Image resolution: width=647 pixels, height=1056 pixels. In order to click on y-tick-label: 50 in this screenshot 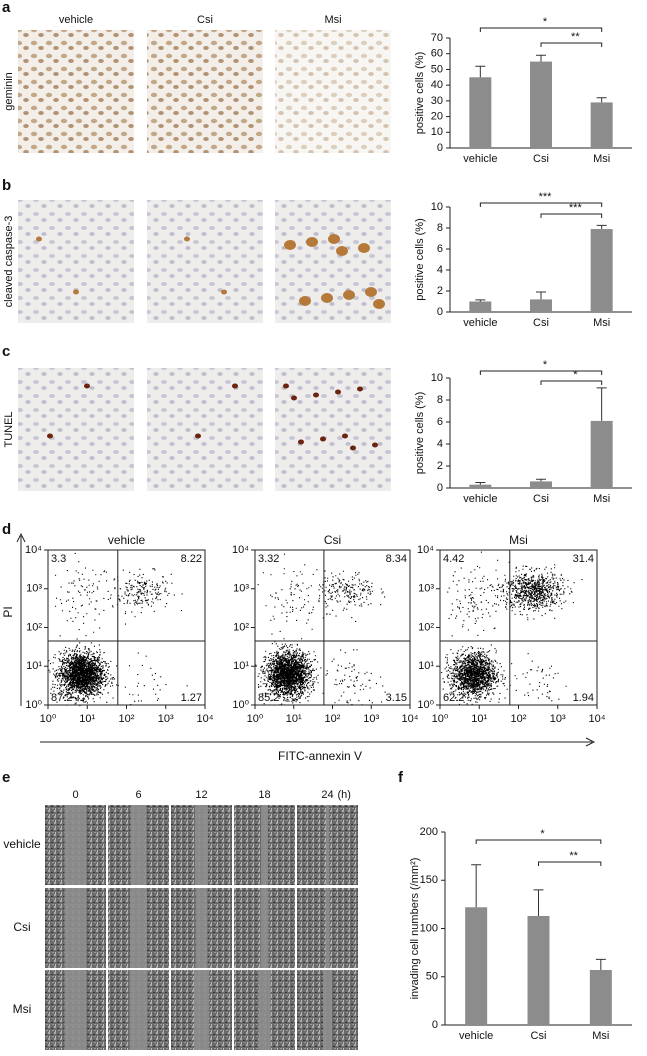, I will do `click(437, 69)`.